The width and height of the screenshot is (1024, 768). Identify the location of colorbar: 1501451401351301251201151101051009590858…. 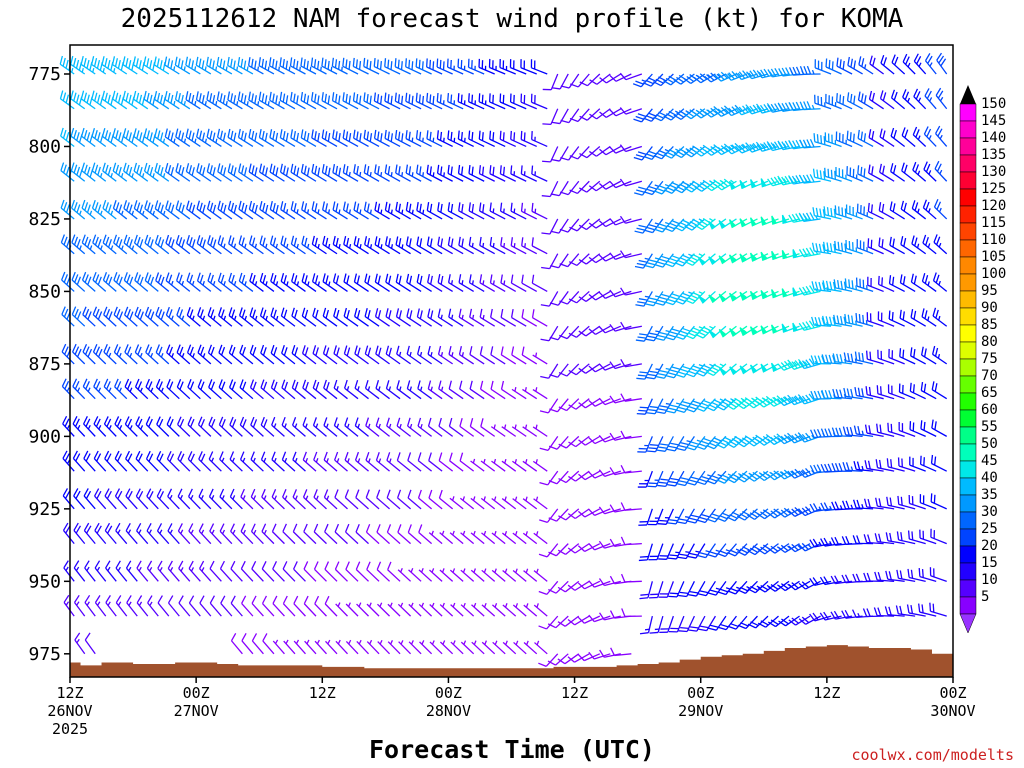
(982, 359).